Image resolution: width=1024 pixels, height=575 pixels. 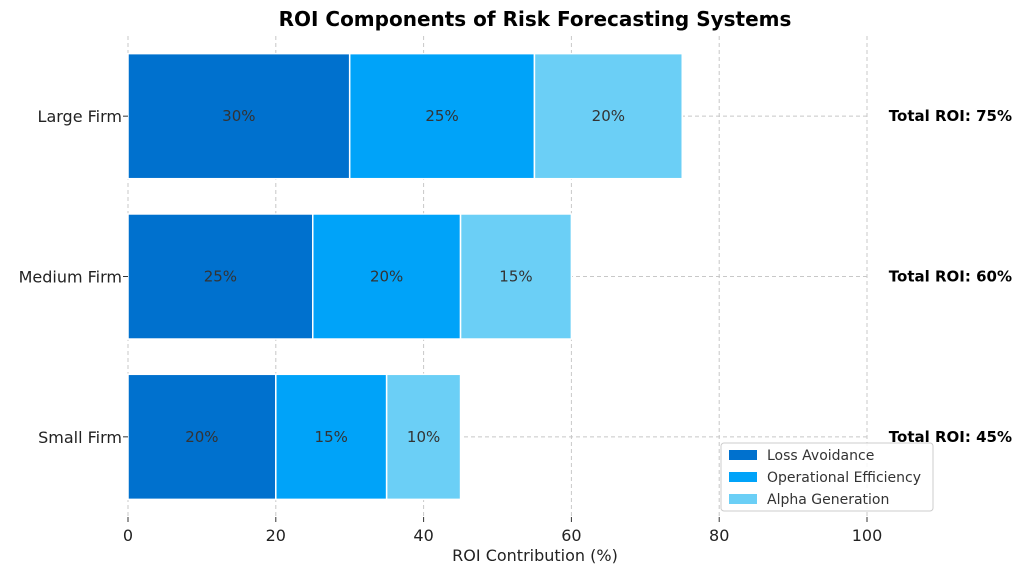 What do you see at coordinates (820, 456) in the screenshot?
I see `legend-label: Loss Avoidance` at bounding box center [820, 456].